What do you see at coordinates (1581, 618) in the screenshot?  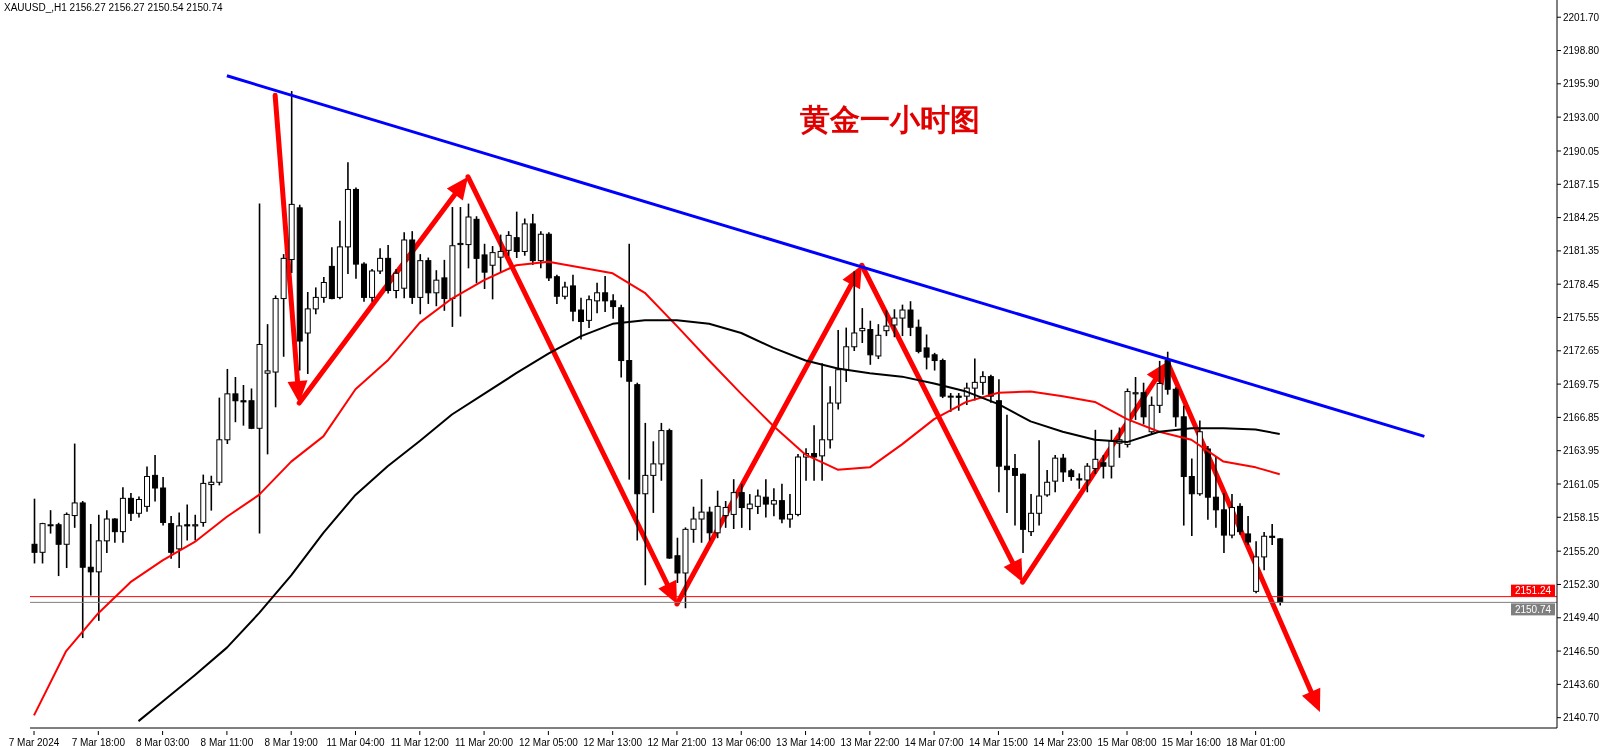 I see `y-tick-label: 2149.40` at bounding box center [1581, 618].